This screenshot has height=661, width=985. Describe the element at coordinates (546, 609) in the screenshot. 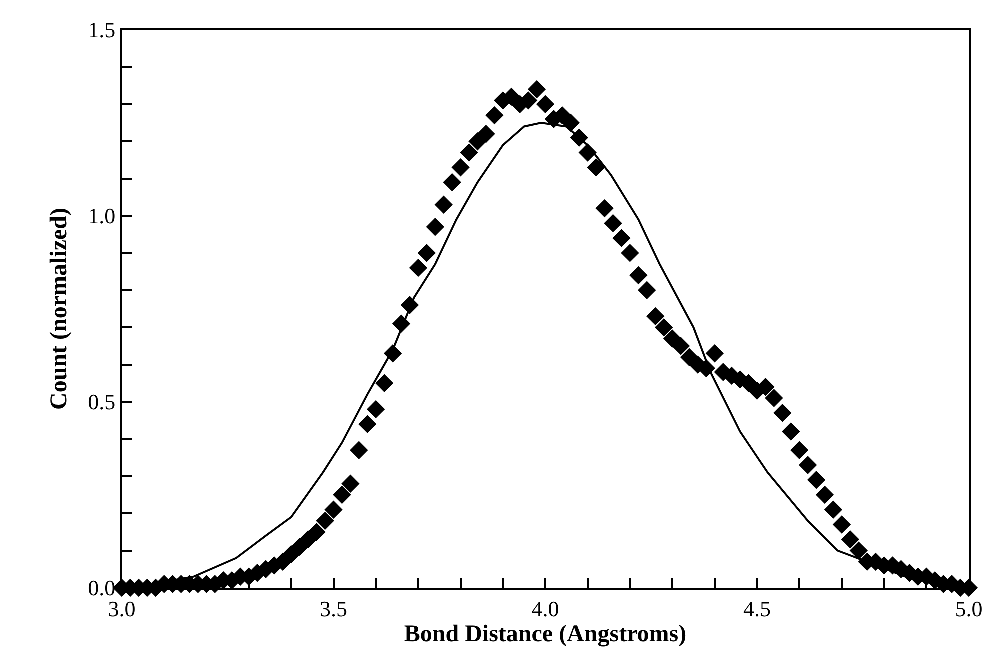

I see `x-tick-label: 4.0` at that location.